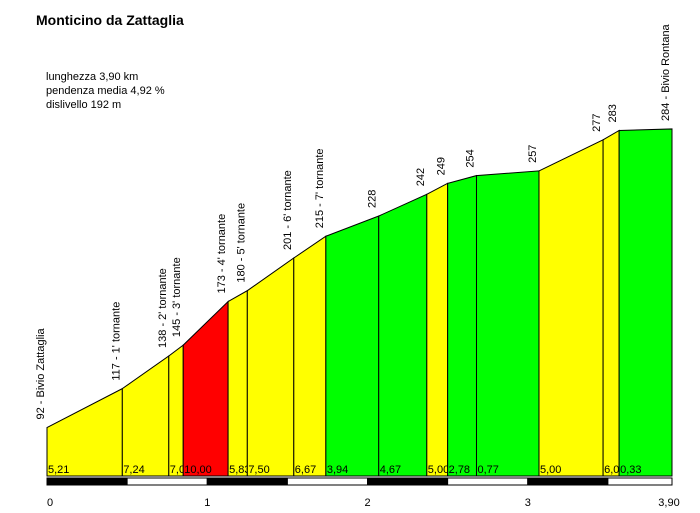 This screenshot has width=700, height=513. What do you see at coordinates (367, 503) in the screenshot?
I see `x-tick-label: 2` at bounding box center [367, 503].